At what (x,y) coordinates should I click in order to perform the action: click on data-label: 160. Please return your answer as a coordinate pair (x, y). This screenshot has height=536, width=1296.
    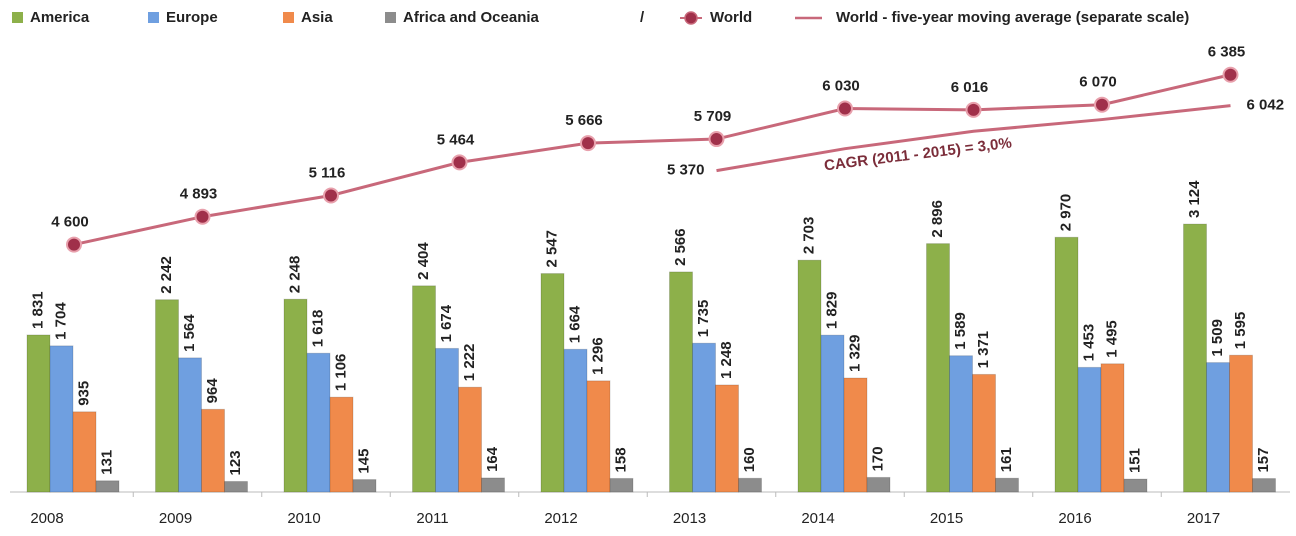
    Looking at the image, I should click on (749, 459).